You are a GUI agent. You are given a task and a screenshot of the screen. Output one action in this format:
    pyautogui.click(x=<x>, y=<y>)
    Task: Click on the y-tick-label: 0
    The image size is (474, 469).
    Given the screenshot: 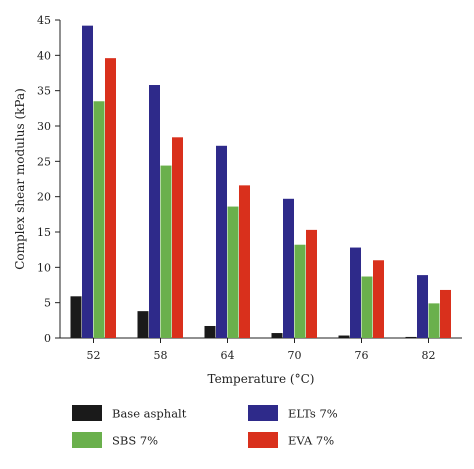 What is the action you would take?
    pyautogui.click(x=47, y=338)
    